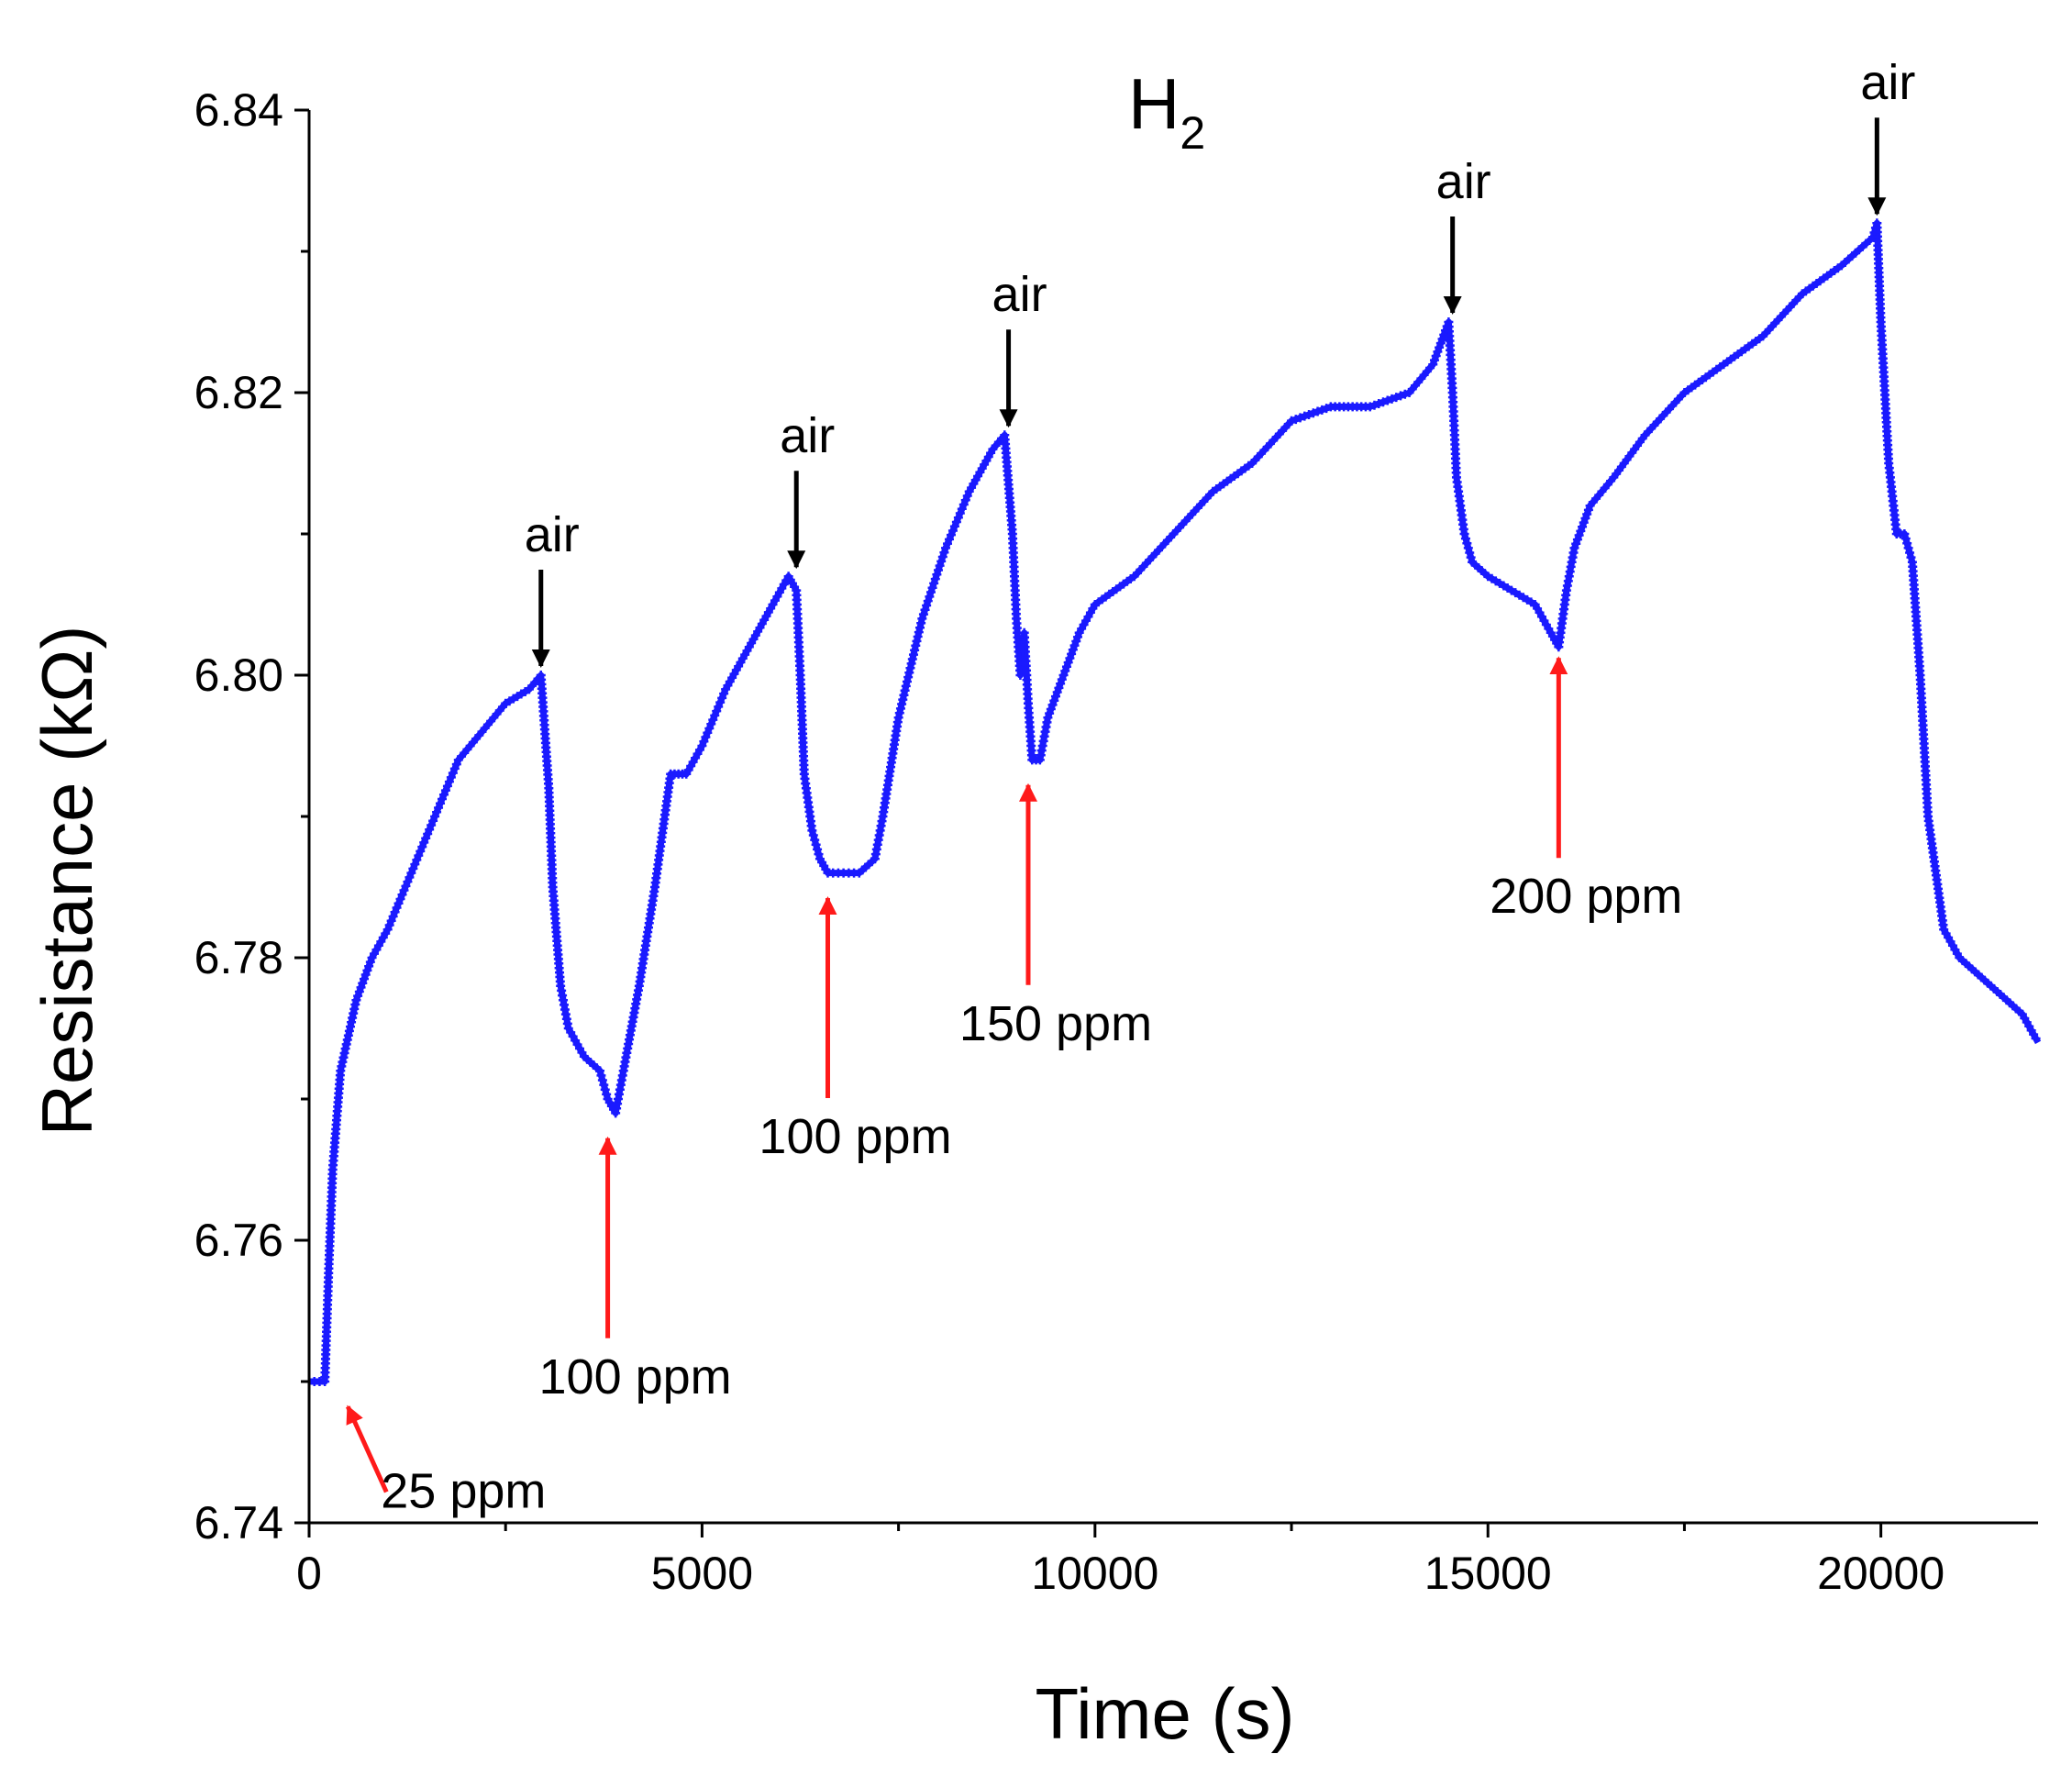  What do you see at coordinates (367, 1448) in the screenshot?
I see `concentration-arrow` at bounding box center [367, 1448].